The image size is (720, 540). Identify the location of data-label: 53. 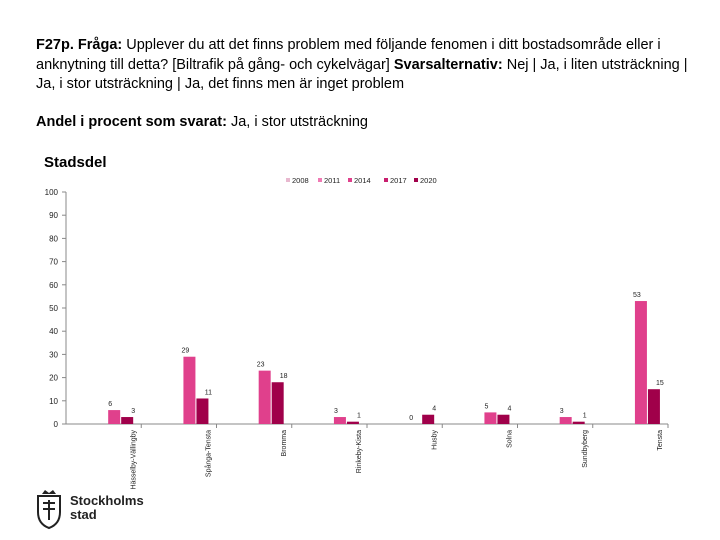
(637, 295).